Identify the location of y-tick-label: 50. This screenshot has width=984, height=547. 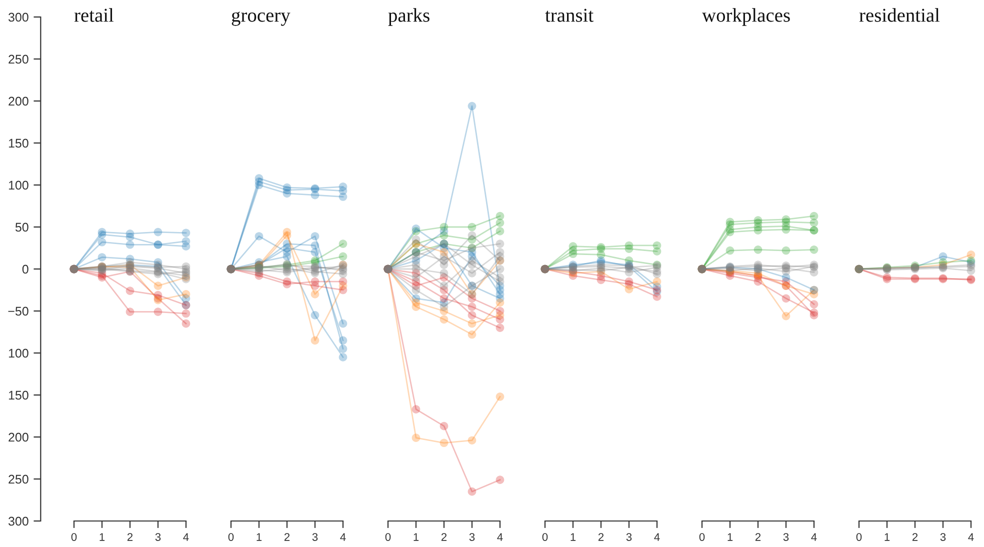
(21, 227).